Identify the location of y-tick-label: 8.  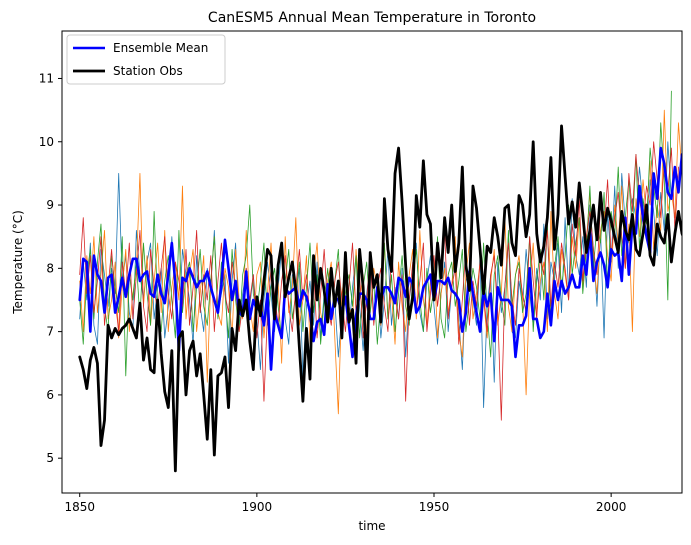
(50, 268).